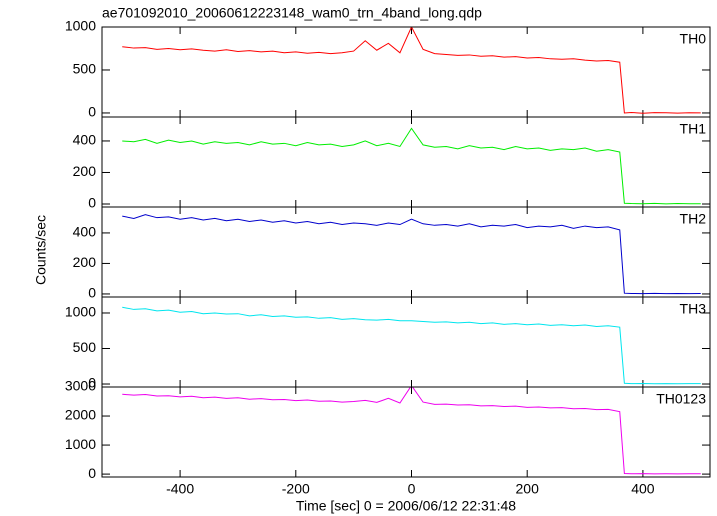 Image resolution: width=717 pixels, height=516 pixels. Describe the element at coordinates (643, 489) in the screenshot. I see `x-tick-label: 400` at that location.